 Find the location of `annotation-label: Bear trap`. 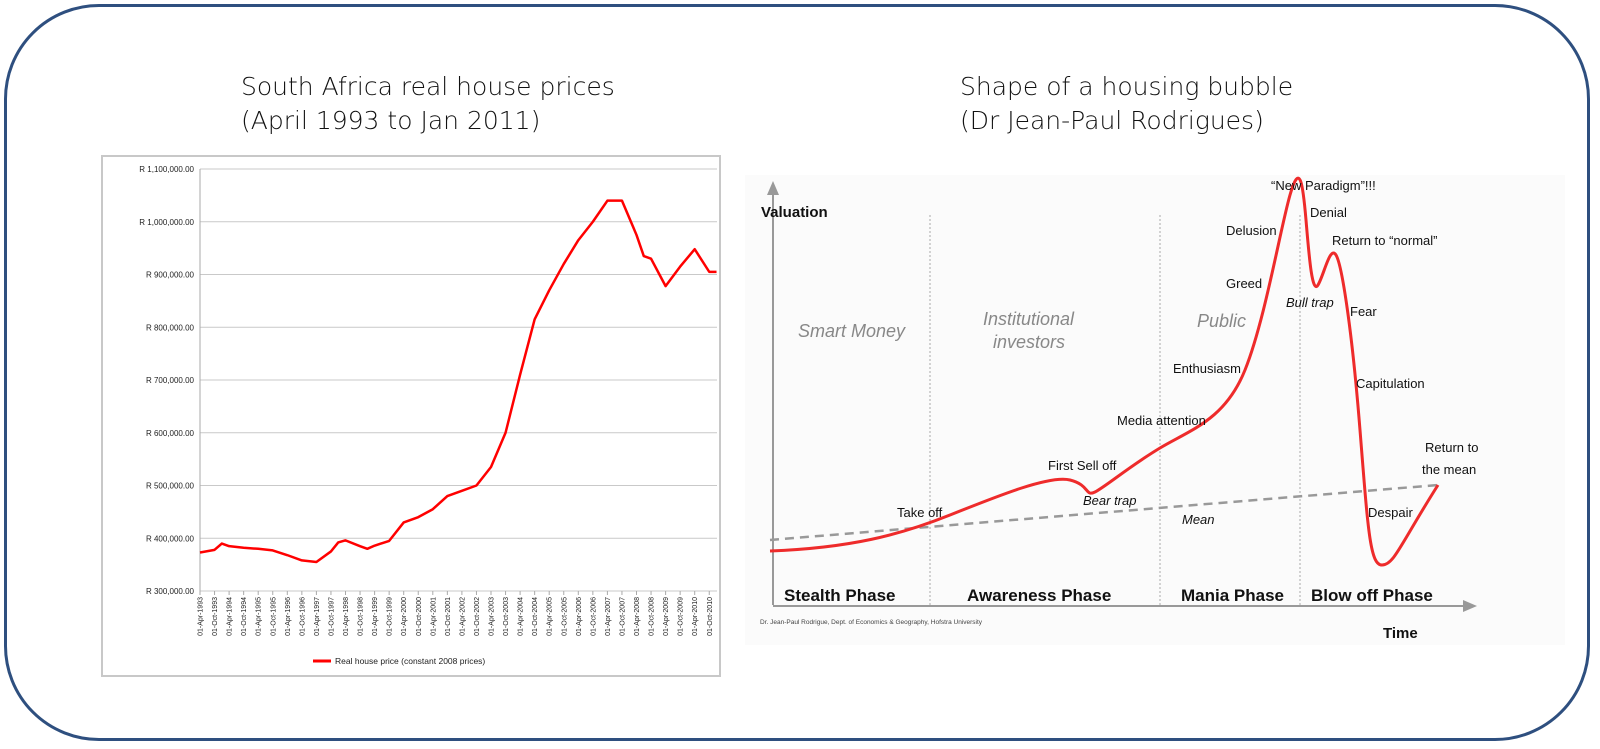

annotation-label: Bear trap is located at coordinates (1109, 500).